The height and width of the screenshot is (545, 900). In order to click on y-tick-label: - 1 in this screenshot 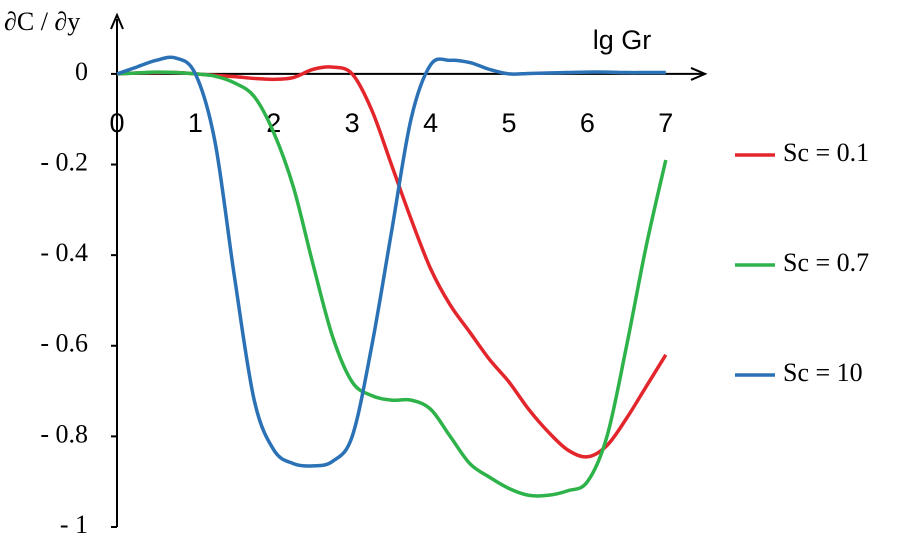, I will do `click(74, 524)`.